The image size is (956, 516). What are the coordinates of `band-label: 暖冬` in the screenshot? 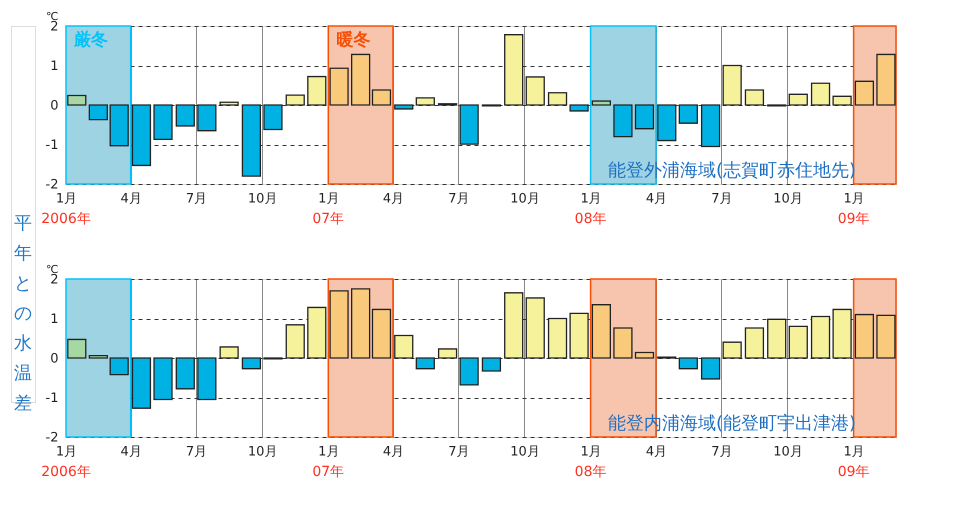 It's located at (353, 40).